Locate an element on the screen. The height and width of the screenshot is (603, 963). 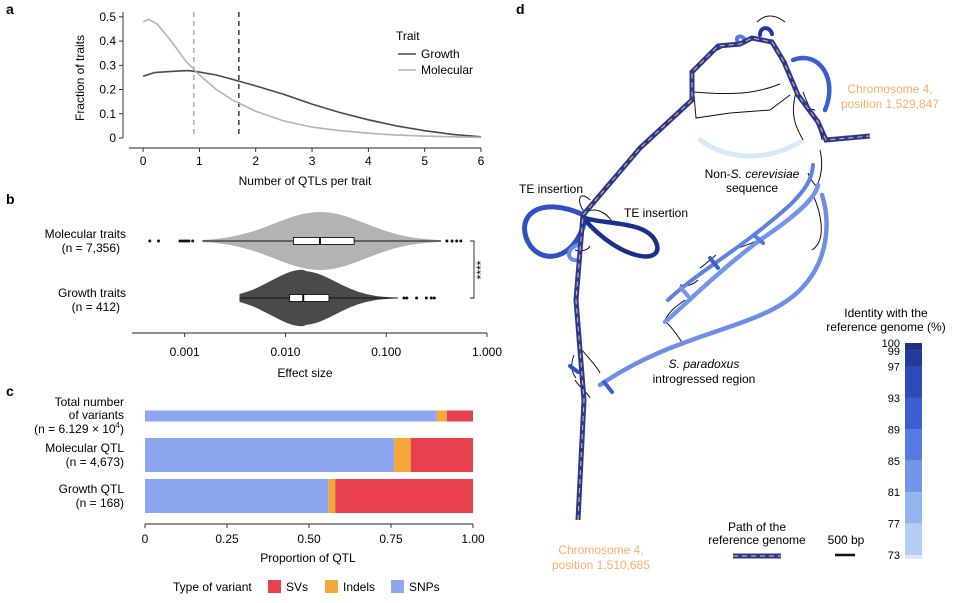
panel-c-letter: c is located at coordinates (10, 391).